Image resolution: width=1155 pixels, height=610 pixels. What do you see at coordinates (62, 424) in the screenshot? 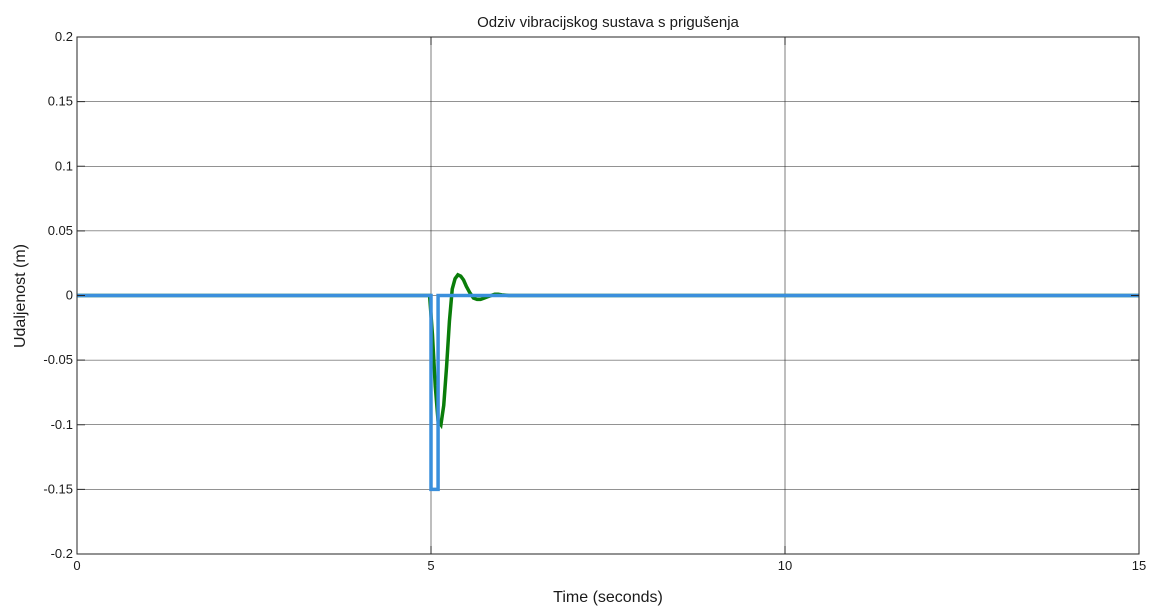
I see `y-tick-label: -0.1` at bounding box center [62, 424].